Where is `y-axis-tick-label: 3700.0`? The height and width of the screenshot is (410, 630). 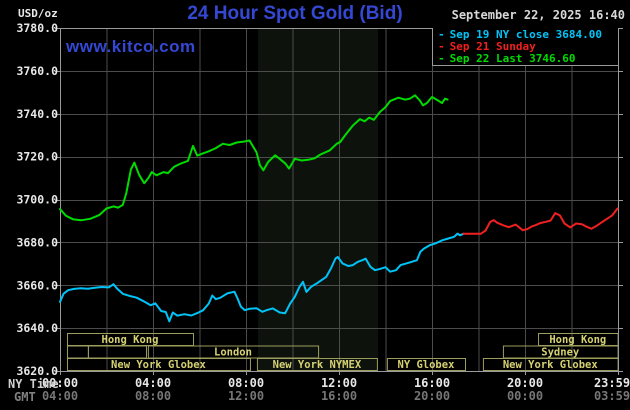
y-axis-tick-label: 3700.0 is located at coordinates (37, 200).